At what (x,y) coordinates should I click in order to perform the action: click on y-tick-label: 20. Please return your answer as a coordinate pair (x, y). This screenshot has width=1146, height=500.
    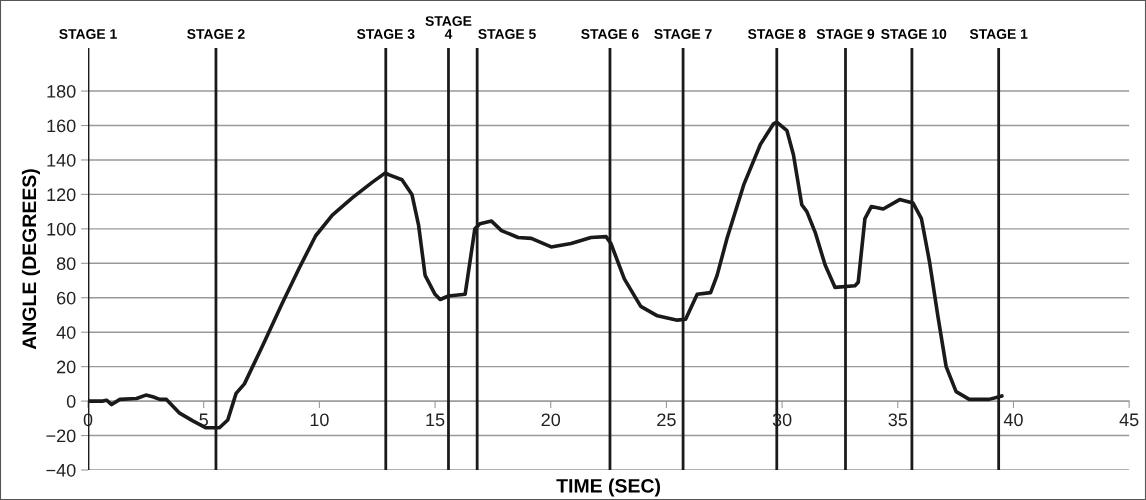
    Looking at the image, I should click on (66, 367).